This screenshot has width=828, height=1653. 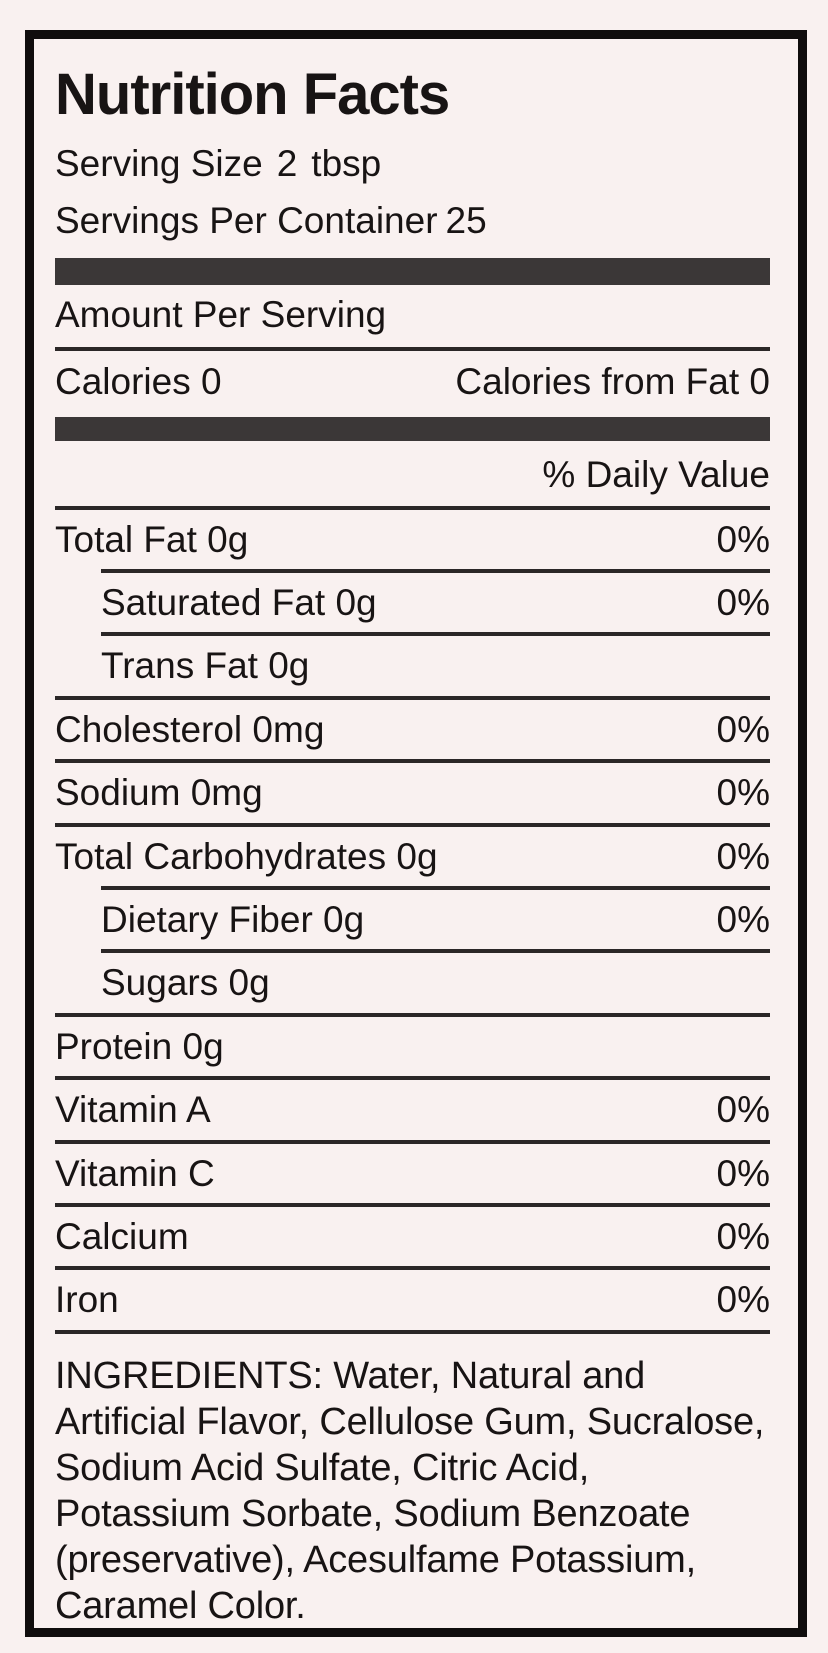 I want to click on nutrient-row-dietary-fiber: Dietary Fiber 0g 0%, so click(x=412, y=919).